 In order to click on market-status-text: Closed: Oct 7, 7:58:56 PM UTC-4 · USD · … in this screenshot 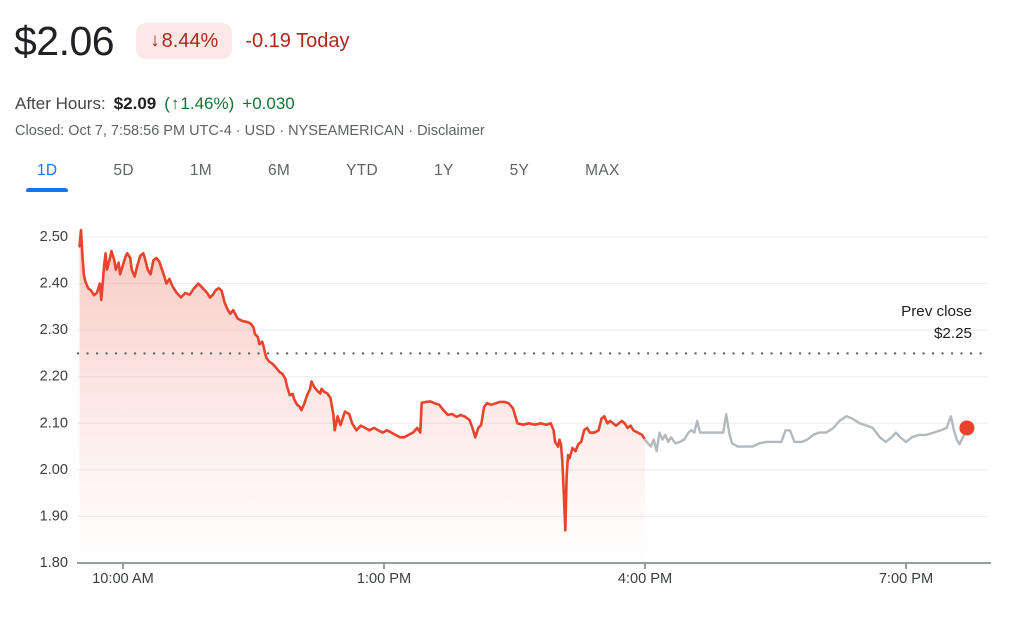, I will do `click(216, 131)`.